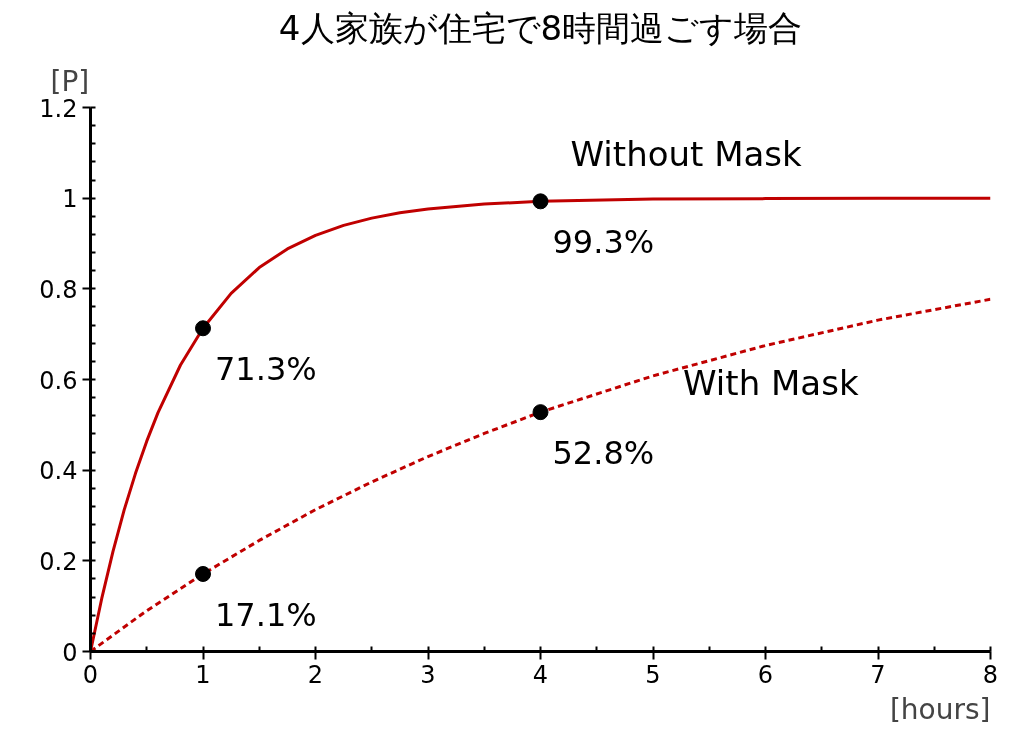 The height and width of the screenshot is (739, 1030). Describe the element at coordinates (70, 652) in the screenshot. I see `y-tick-label: 0` at that location.